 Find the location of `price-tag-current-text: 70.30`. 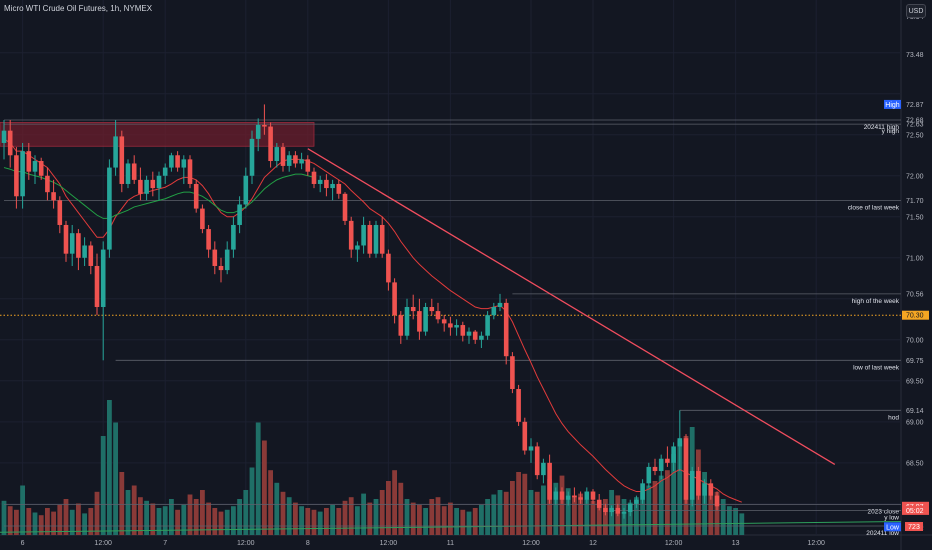

price-tag-current-text: 70.30 is located at coordinates (915, 316).